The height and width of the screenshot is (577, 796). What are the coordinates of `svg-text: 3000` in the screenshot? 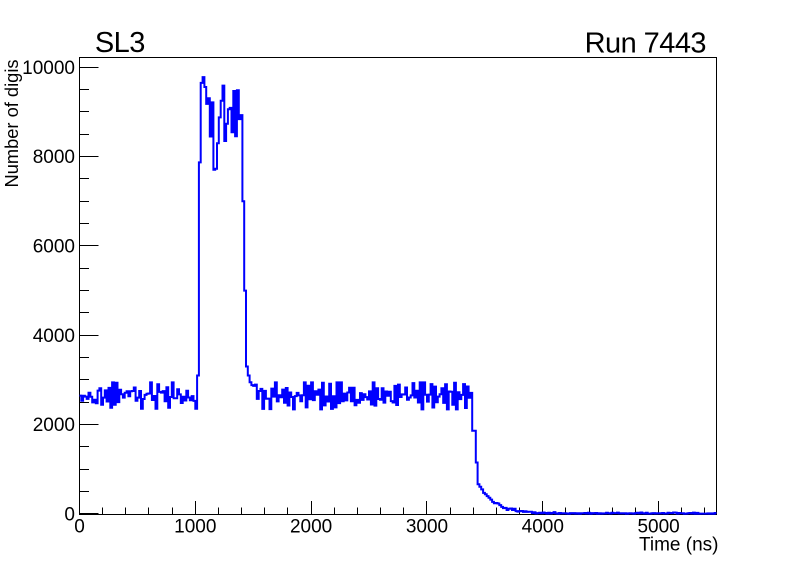 It's located at (427, 526).